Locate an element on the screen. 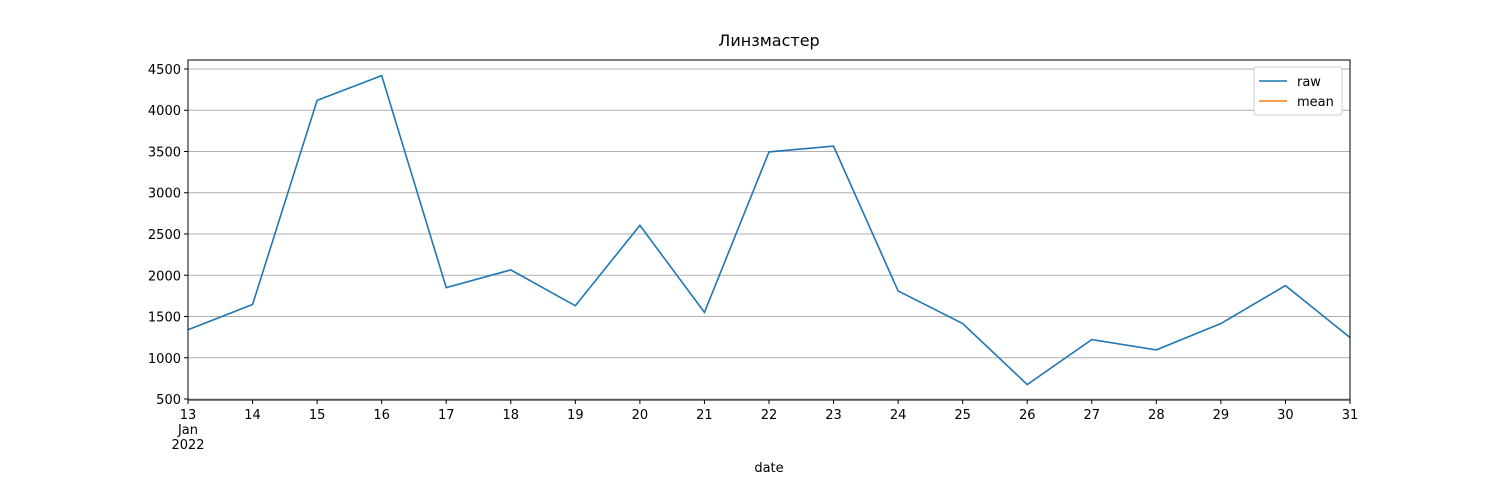 This screenshot has height=500, width=1500. y-tick-label: 1000 is located at coordinates (164, 359).